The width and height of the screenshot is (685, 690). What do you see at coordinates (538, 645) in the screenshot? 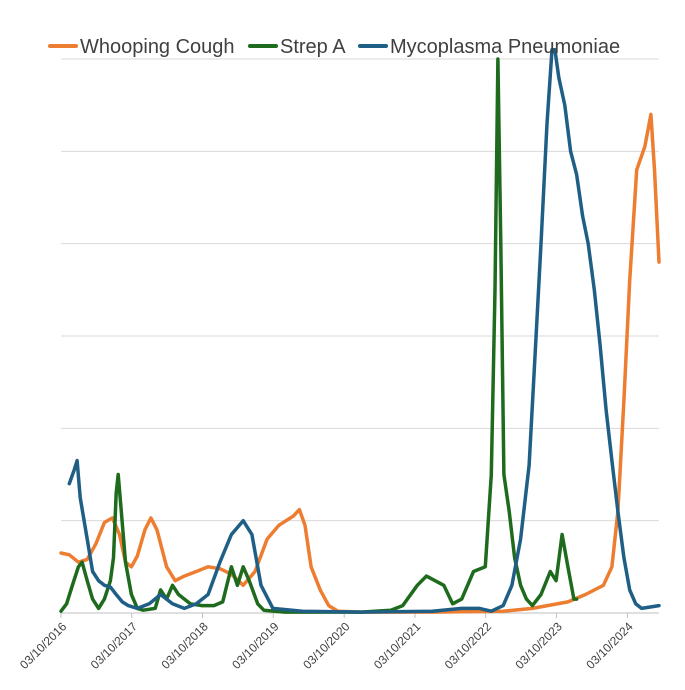
I see `x-tick-label: 03/10/2023` at bounding box center [538, 645].